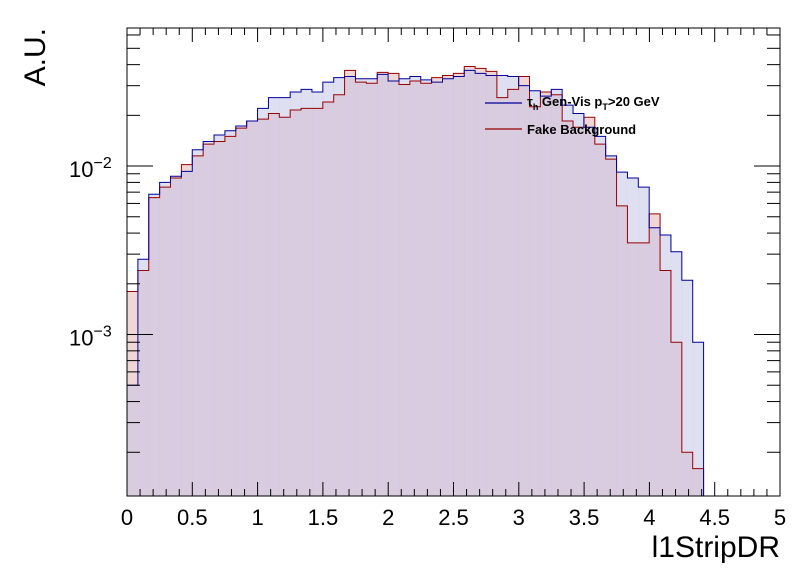 The width and height of the screenshot is (796, 572). Describe the element at coordinates (593, 103) in the screenshot. I see `legend-label-tau-gen-vis: τh Gen-Vis pT>20 GeV` at that location.